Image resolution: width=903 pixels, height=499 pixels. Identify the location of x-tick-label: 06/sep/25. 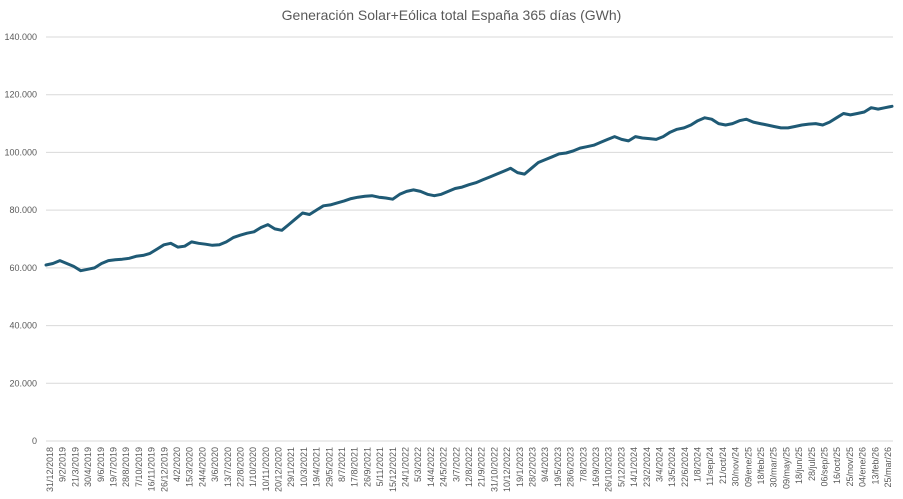
(825, 467).